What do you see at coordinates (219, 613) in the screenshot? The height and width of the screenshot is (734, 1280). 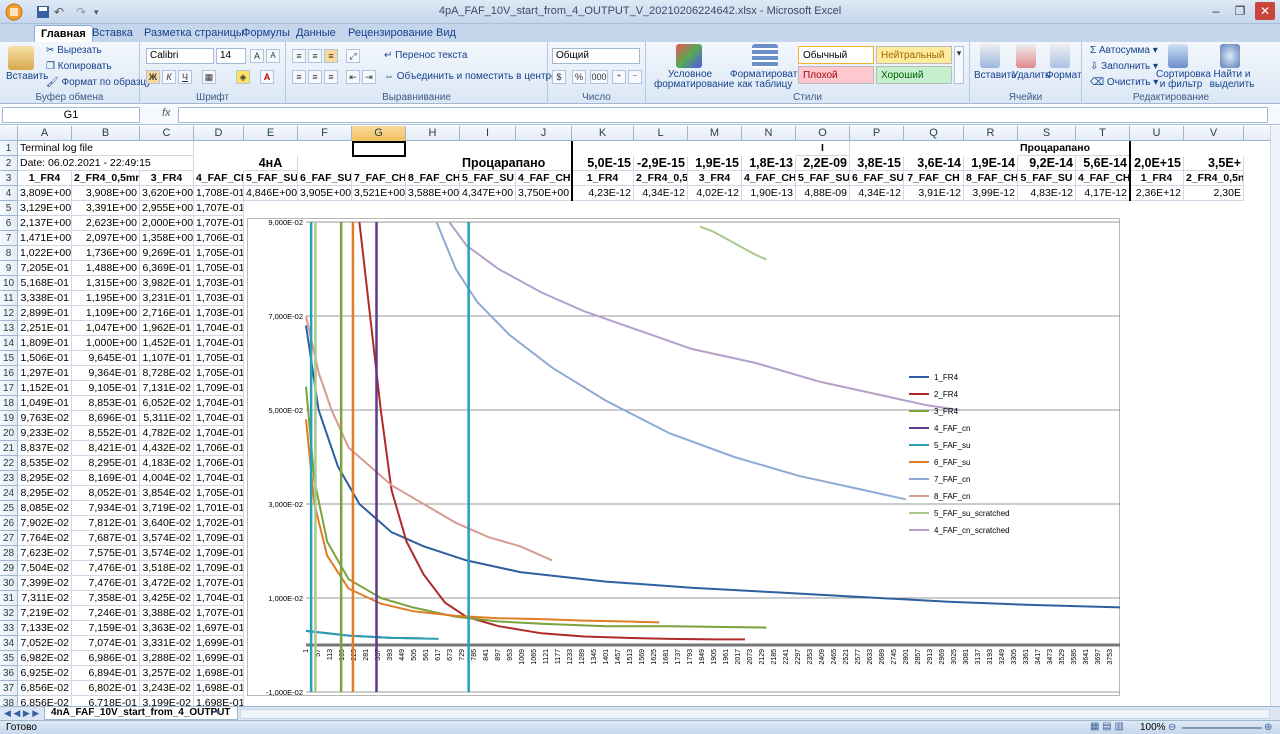 I see `cell-D32: 1,707E-01` at bounding box center [219, 613].